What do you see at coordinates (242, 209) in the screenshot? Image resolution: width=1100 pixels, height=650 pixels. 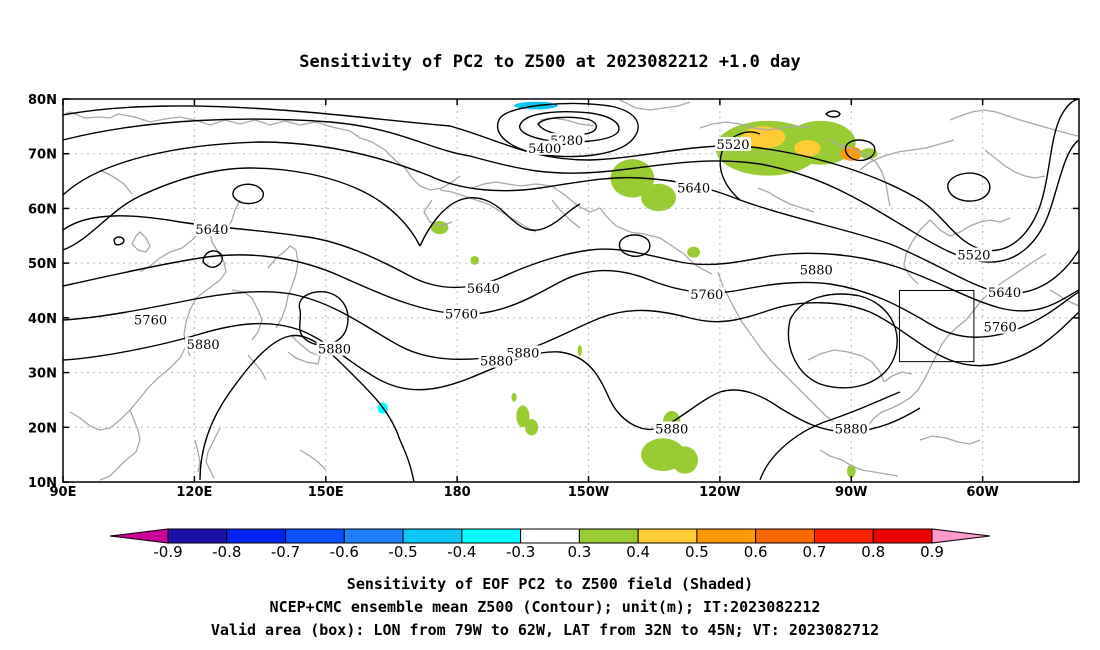 I see `contour-nw-ridge` at bounding box center [242, 209].